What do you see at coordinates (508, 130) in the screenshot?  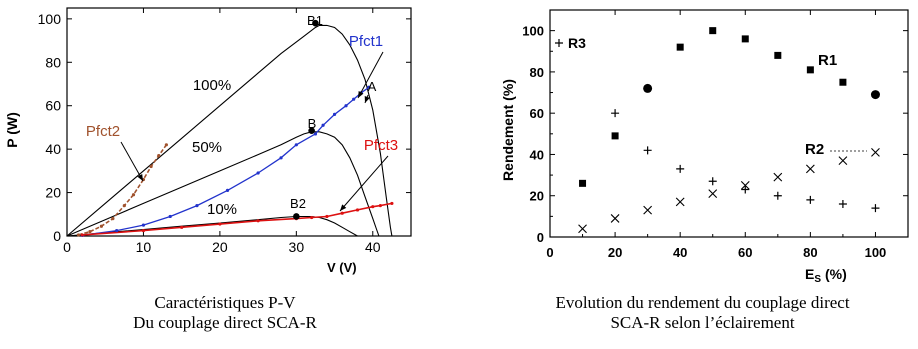 I see `right-y-axis-label: Rendement (%)` at bounding box center [508, 130].